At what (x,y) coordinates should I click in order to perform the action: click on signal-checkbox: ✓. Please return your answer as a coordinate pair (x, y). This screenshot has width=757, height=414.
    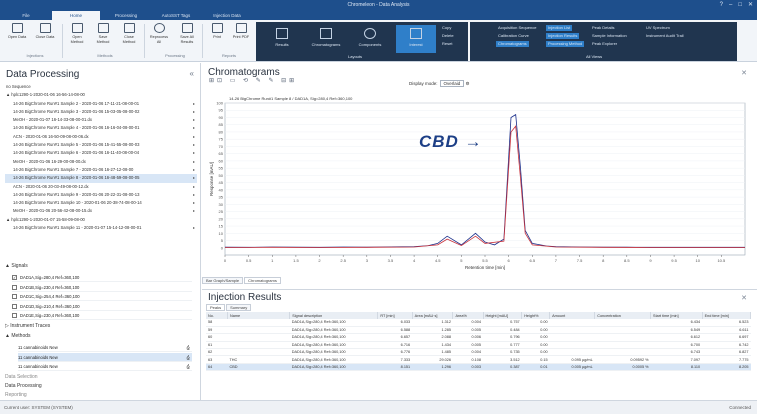
    Looking at the image, I should click on (14, 278).